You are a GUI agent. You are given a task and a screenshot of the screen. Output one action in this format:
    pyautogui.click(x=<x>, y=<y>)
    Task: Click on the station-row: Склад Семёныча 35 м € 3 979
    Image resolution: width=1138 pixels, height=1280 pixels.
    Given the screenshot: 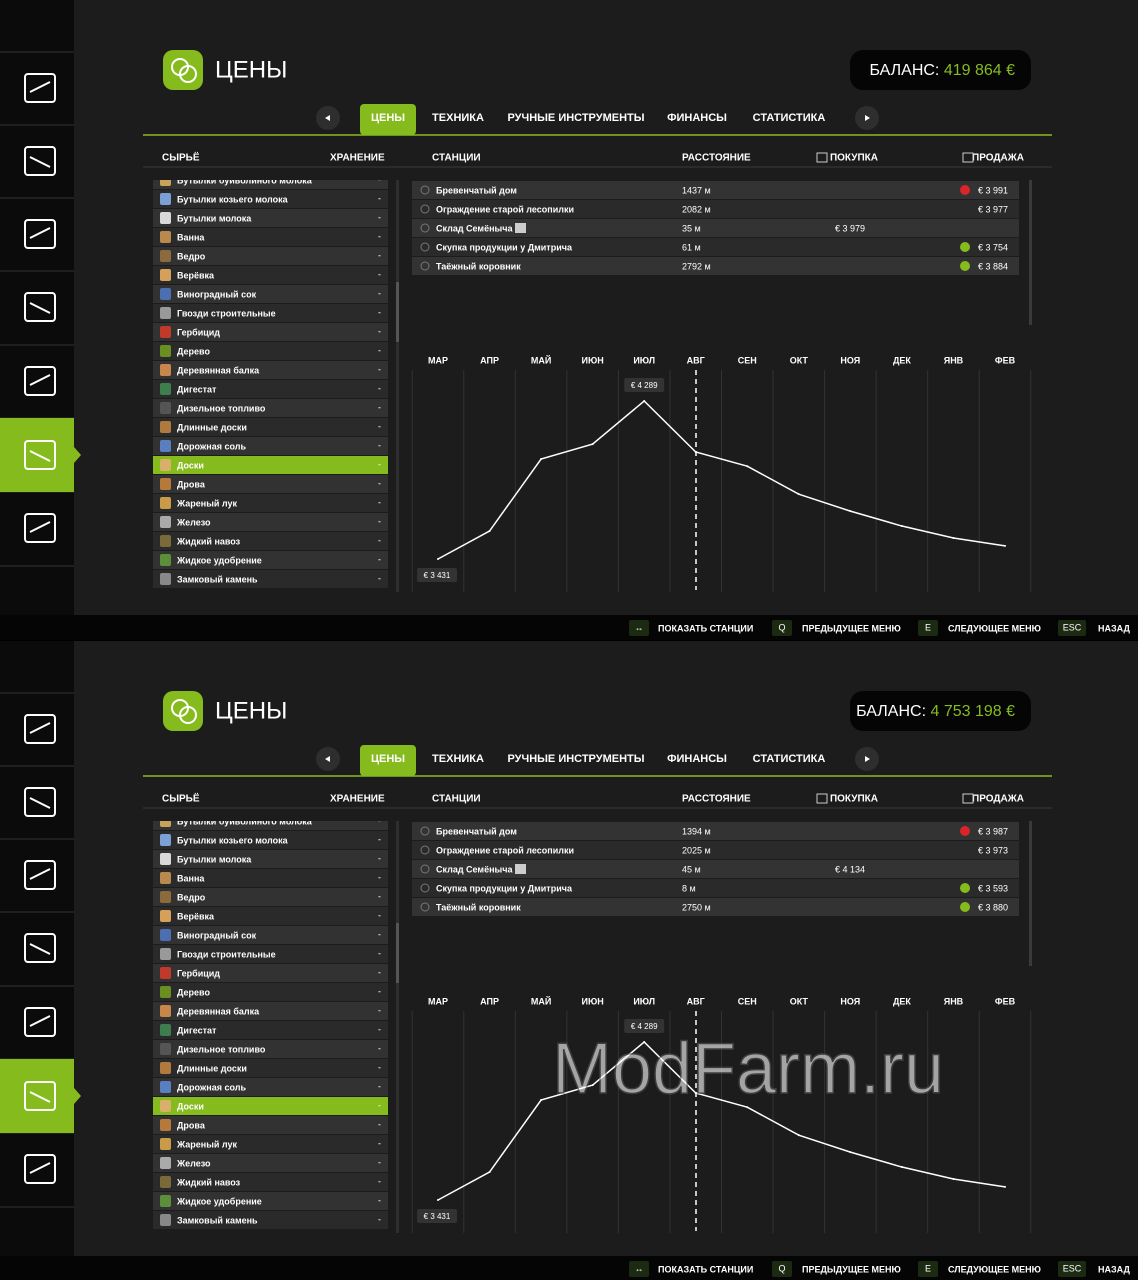 What is the action you would take?
    pyautogui.click(x=715, y=228)
    